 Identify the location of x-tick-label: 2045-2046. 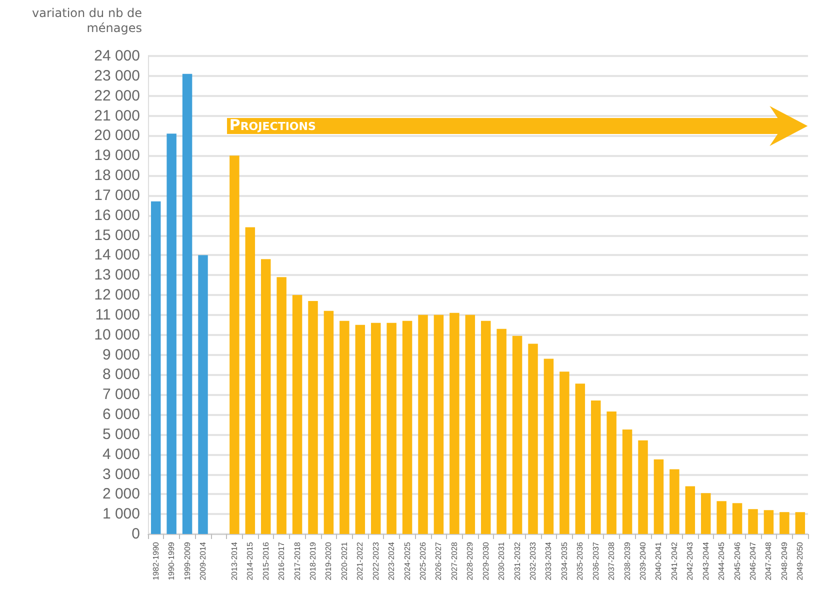
(737, 560).